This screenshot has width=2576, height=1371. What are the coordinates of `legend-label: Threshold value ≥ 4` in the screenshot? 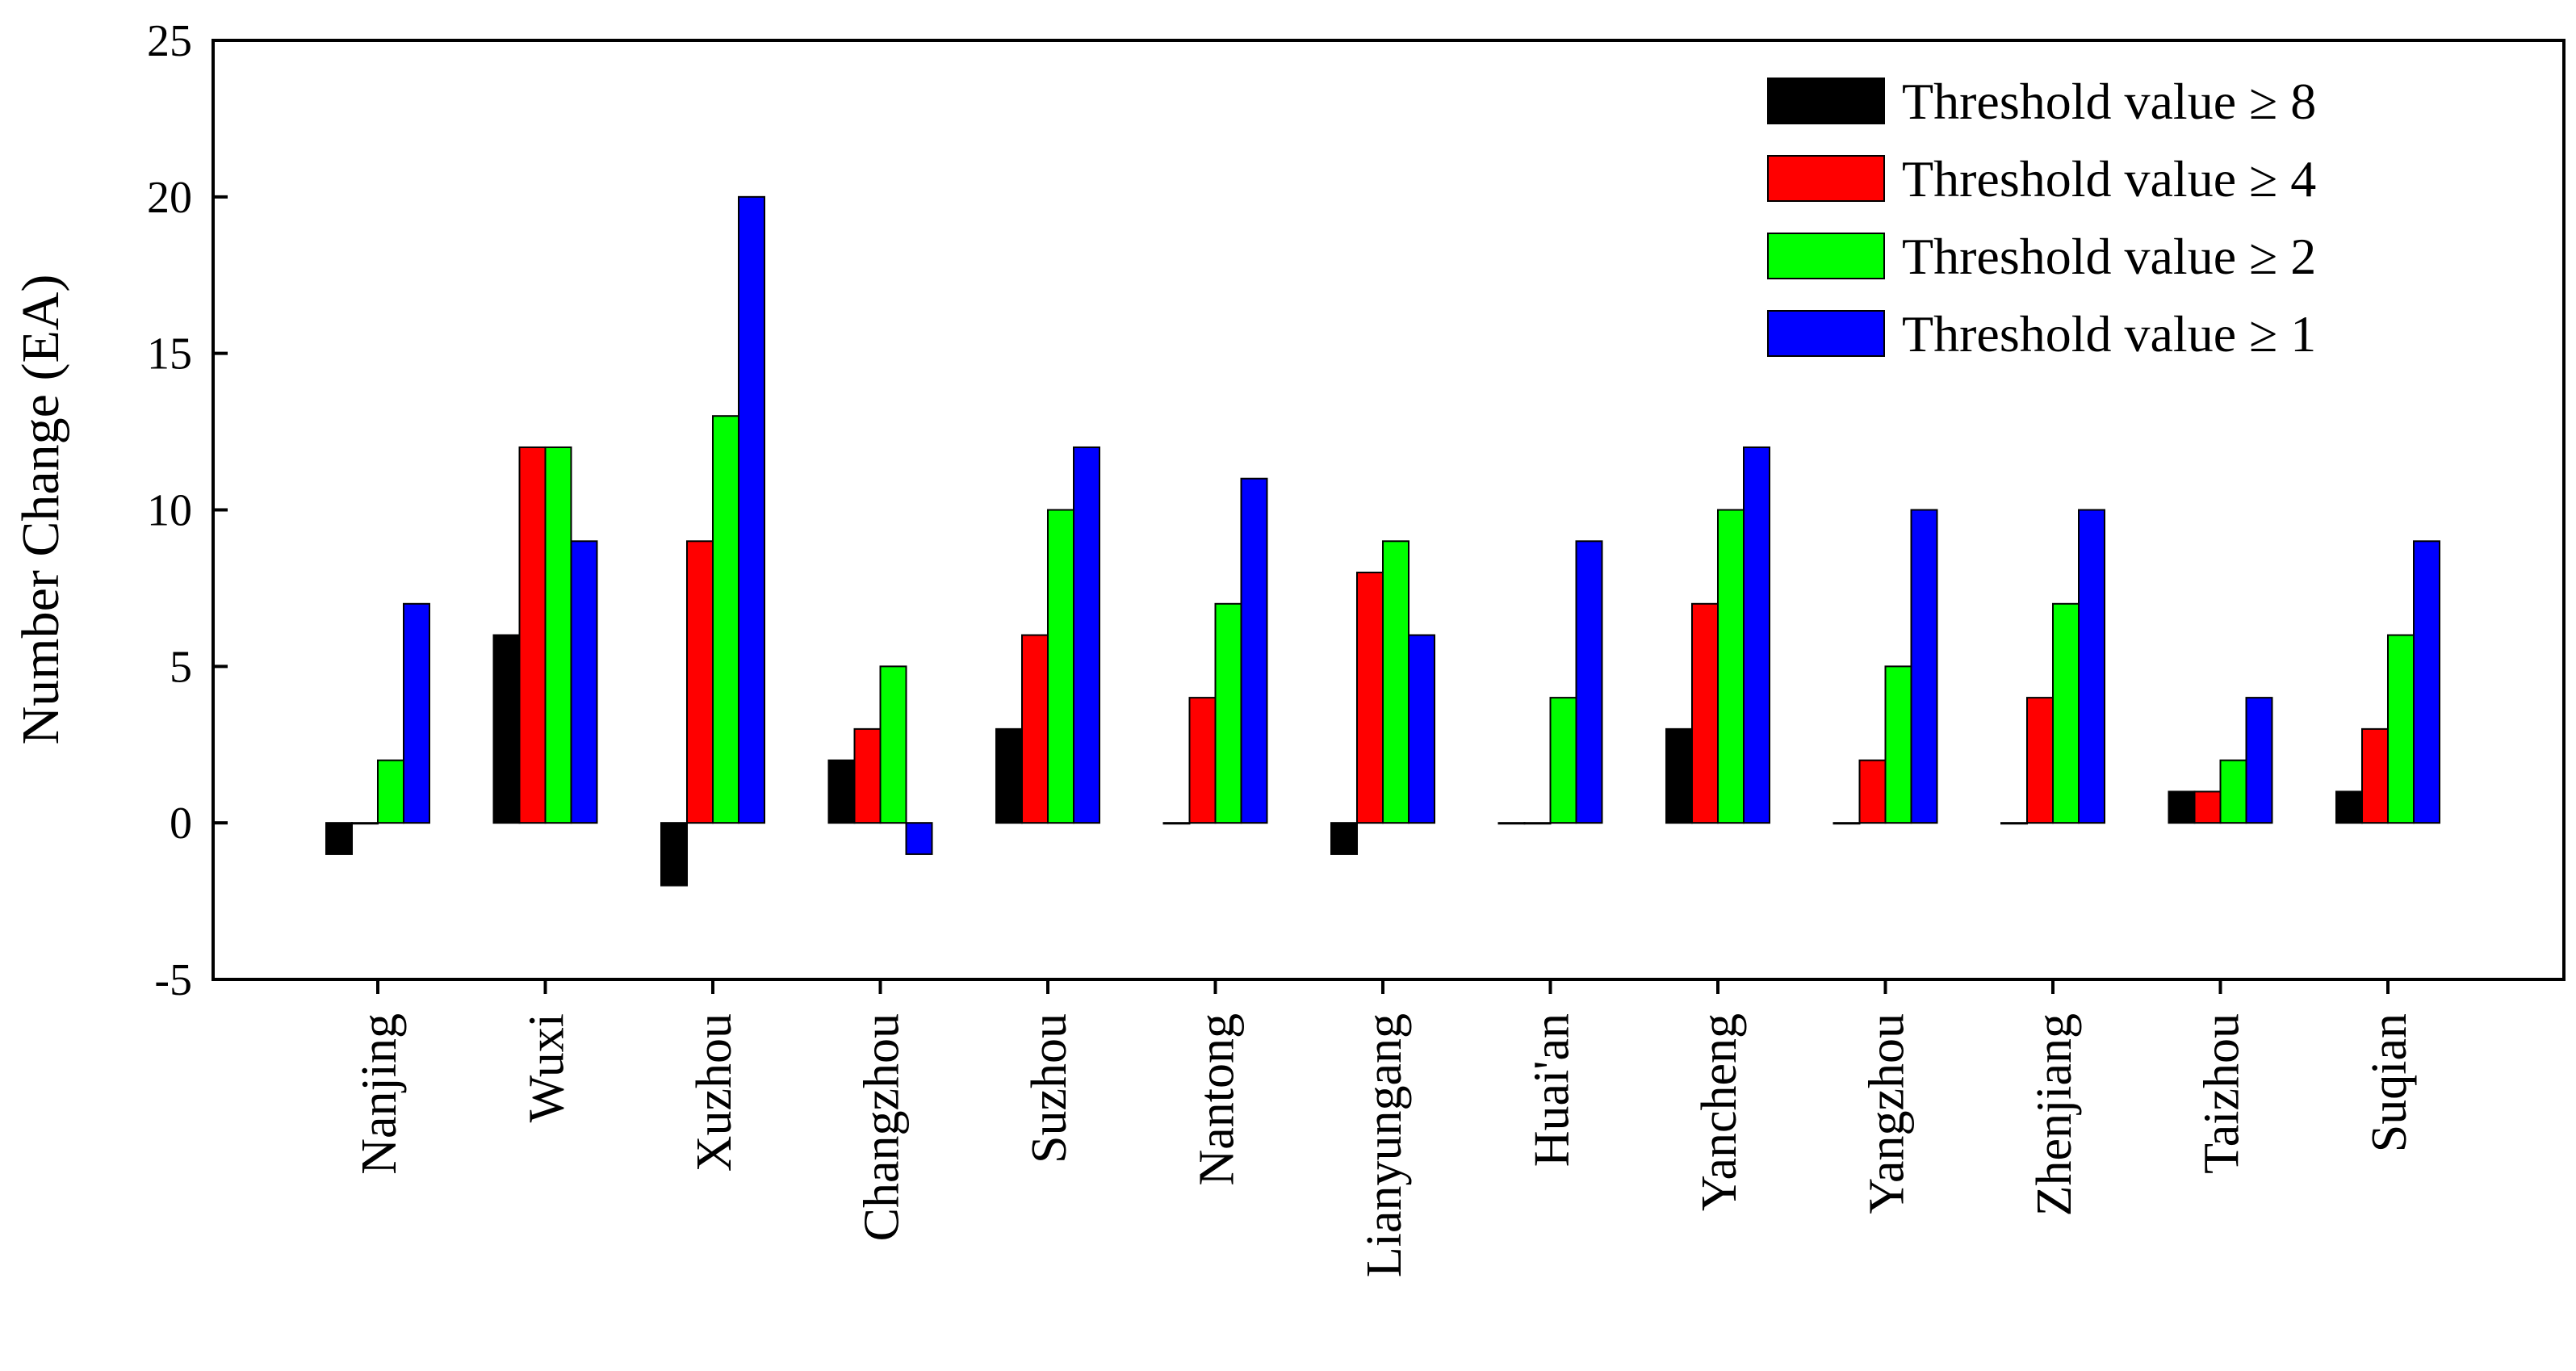 It's located at (2109, 179).